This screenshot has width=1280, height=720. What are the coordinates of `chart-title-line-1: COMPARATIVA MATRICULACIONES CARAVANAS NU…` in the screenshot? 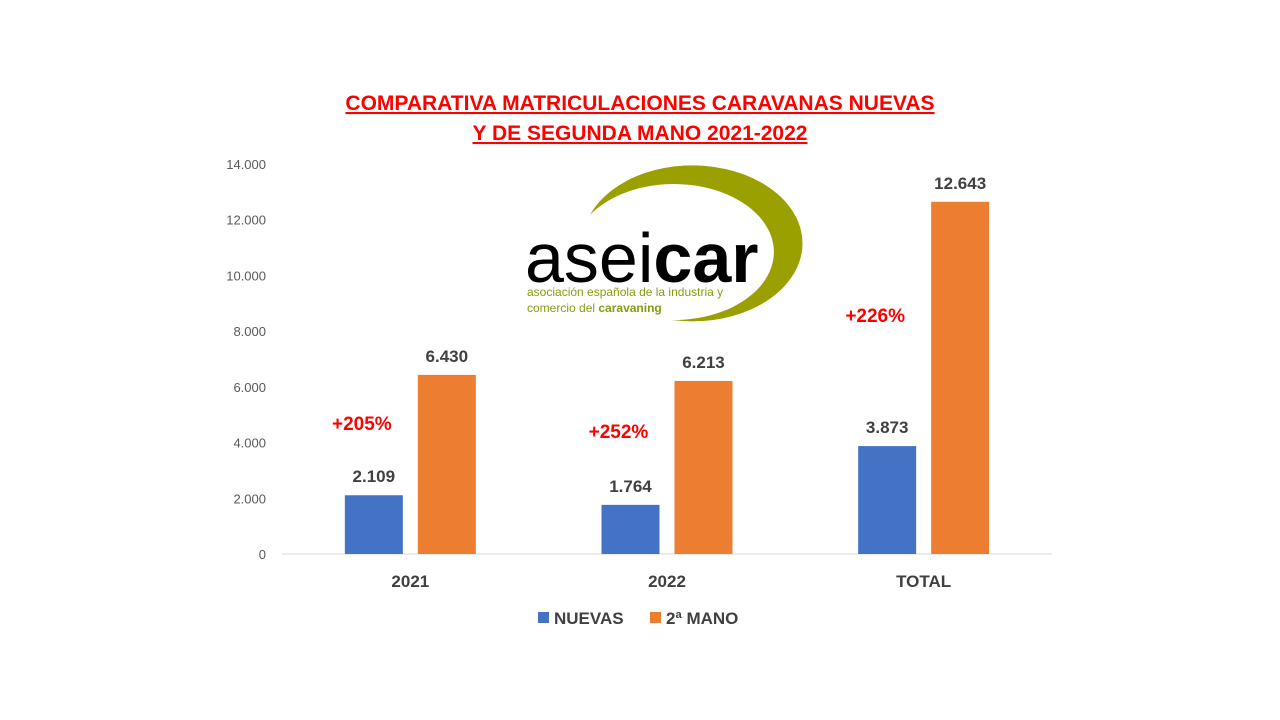 It's located at (639, 103).